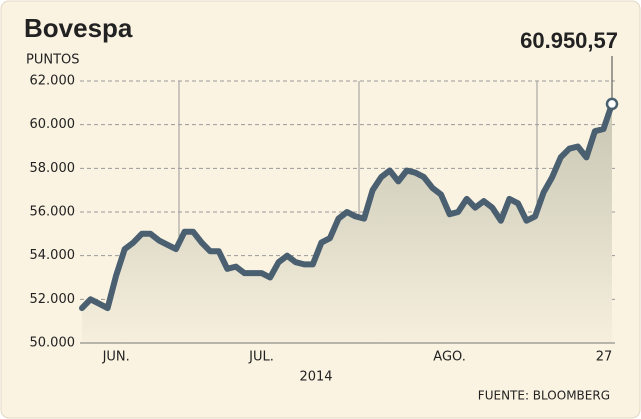  What do you see at coordinates (569, 40) in the screenshot?
I see `annotation: 60.950,57` at bounding box center [569, 40].